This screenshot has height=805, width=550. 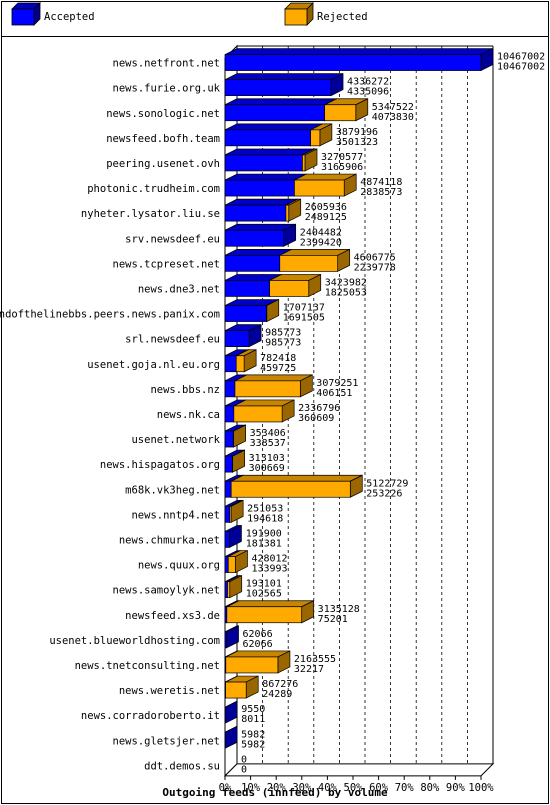 What do you see at coordinates (334, 393) in the screenshot?
I see `value-label-accepted: 406151` at bounding box center [334, 393].